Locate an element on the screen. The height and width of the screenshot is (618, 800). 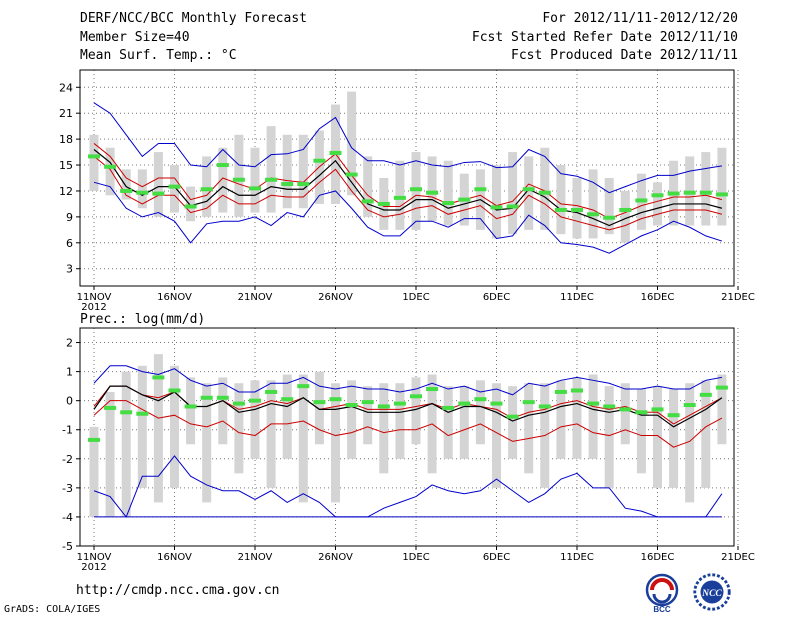
x-tick-label: 26NOV is located at coordinates (335, 297).